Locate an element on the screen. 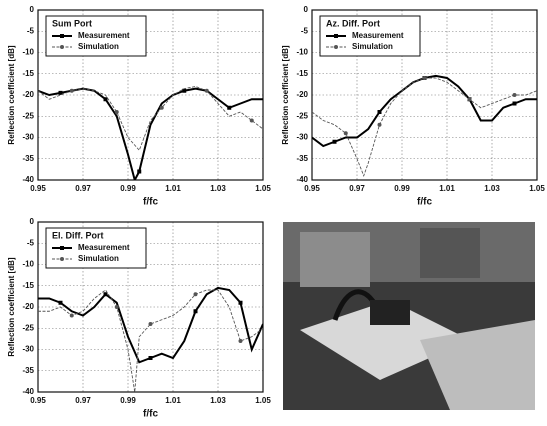 The image size is (547, 426). y-tick-label: -35 is located at coordinates (28, 158).